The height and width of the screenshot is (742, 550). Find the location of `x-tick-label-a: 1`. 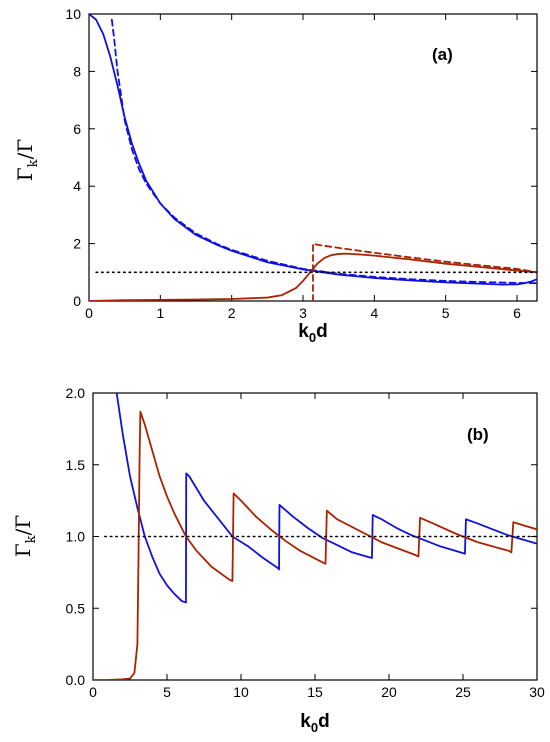

x-tick-label-a: 1 is located at coordinates (160, 313).